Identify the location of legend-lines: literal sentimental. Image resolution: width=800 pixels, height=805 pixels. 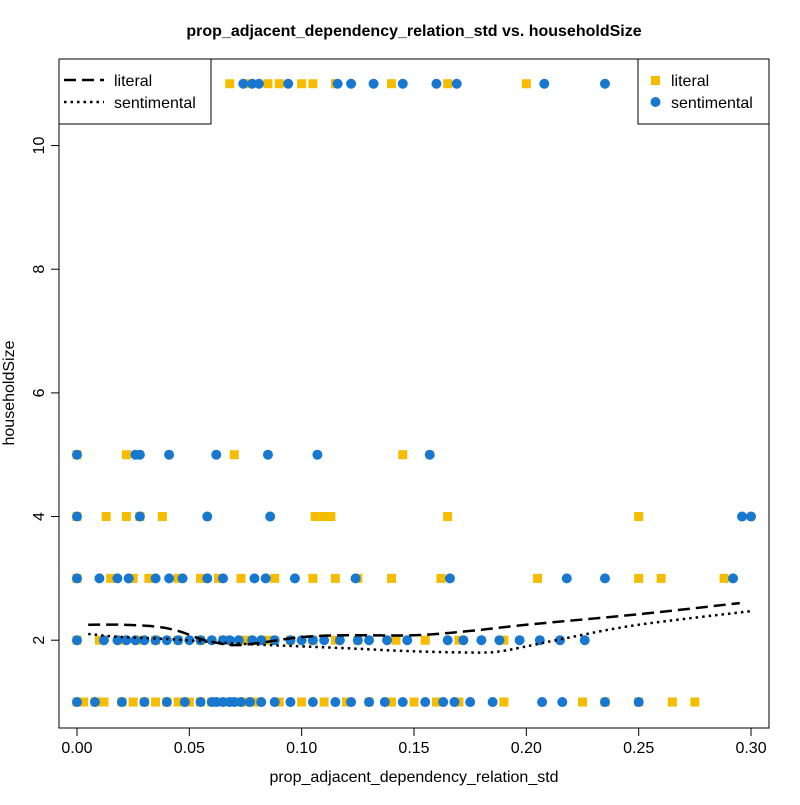
(135, 91).